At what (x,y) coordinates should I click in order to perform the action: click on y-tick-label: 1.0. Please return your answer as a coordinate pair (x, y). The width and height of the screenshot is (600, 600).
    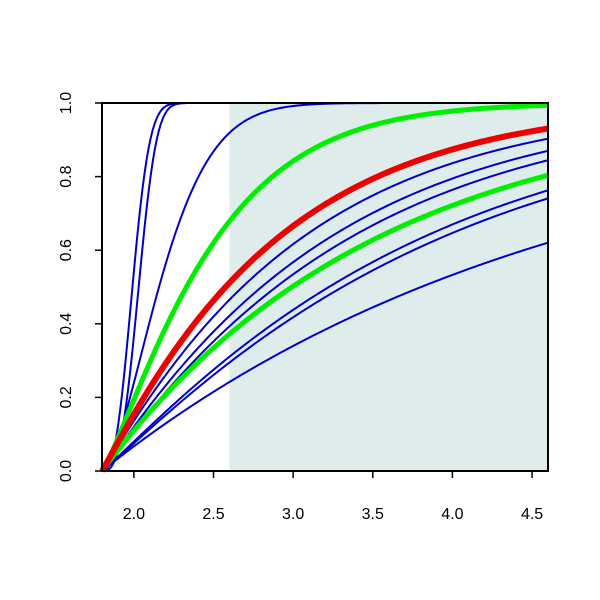
    Looking at the image, I should click on (66, 103).